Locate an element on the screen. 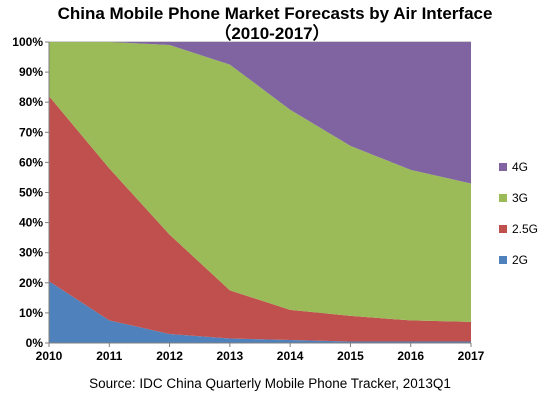  legend-swatch-2g is located at coordinates (503, 260).